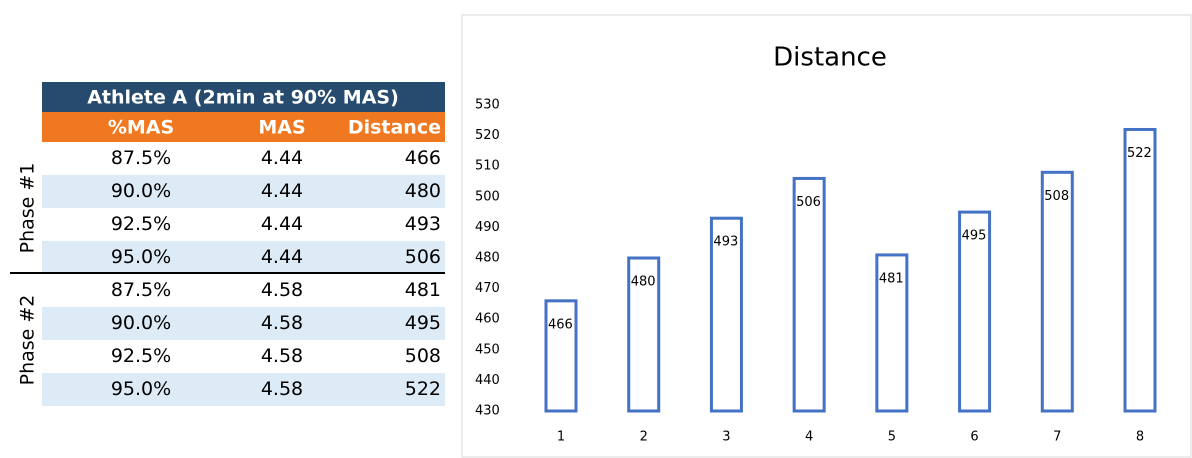 The height and width of the screenshot is (458, 1192). Describe the element at coordinates (487, 166) in the screenshot. I see `y-tick-label: 510` at that location.